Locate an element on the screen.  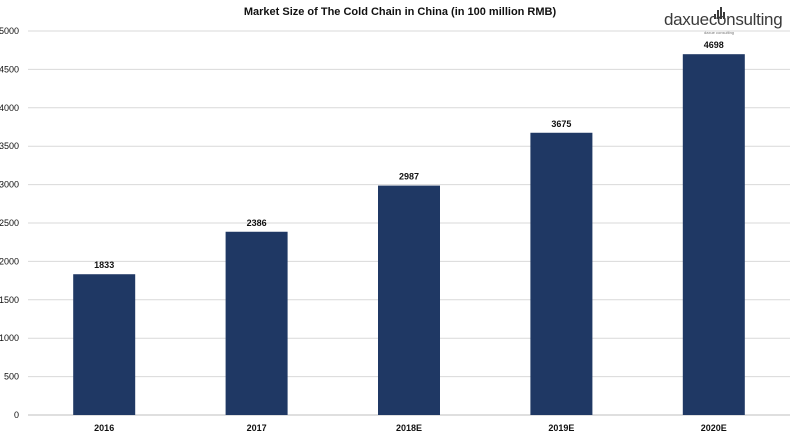
y-tick-label: 4000 is located at coordinates (9, 108).